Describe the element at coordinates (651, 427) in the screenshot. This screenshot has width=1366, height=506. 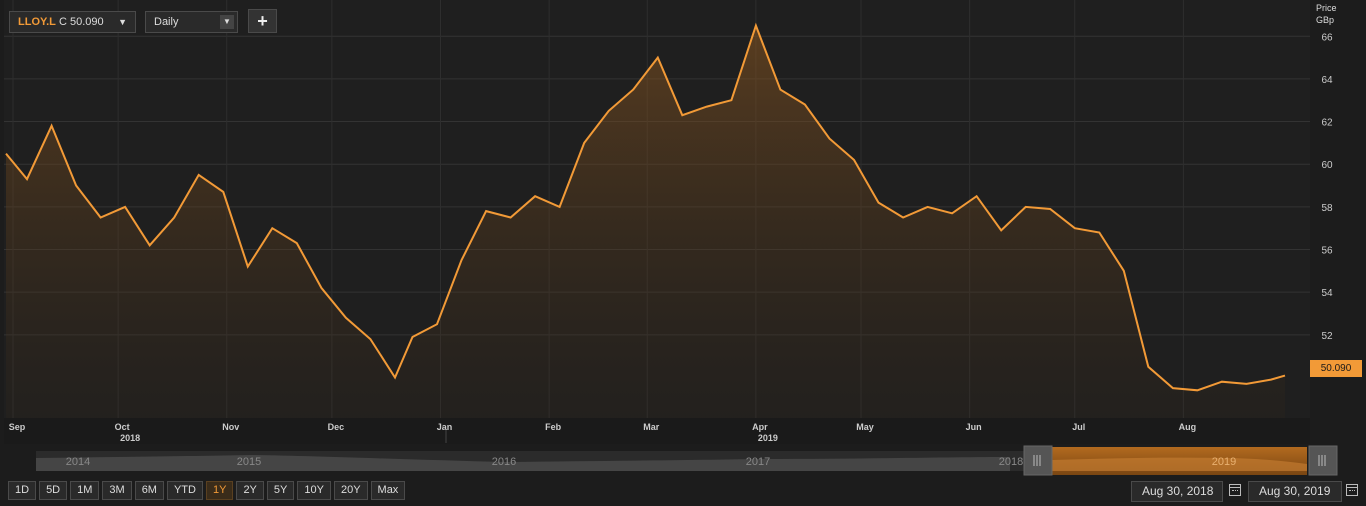
I see `x-tick-label: Mar` at that location.